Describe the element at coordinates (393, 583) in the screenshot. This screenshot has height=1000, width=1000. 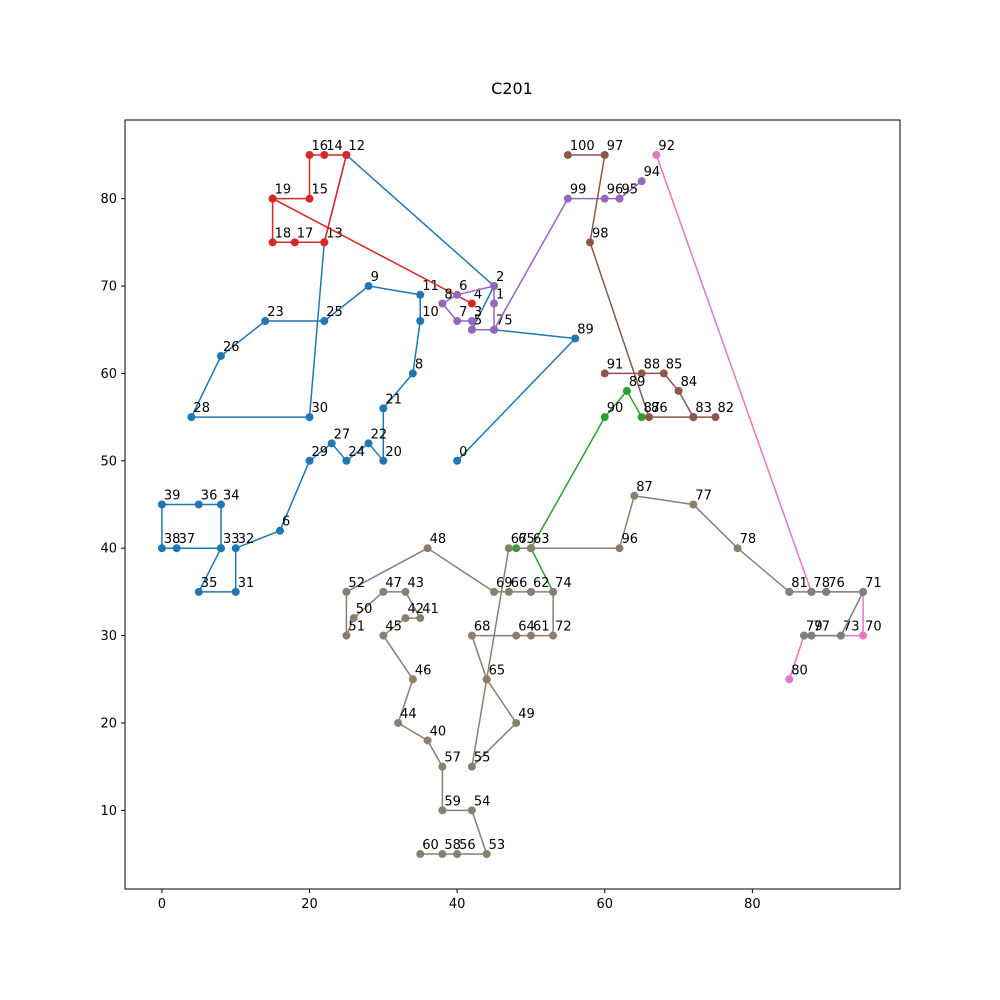
I see `point-label: 47` at that location.